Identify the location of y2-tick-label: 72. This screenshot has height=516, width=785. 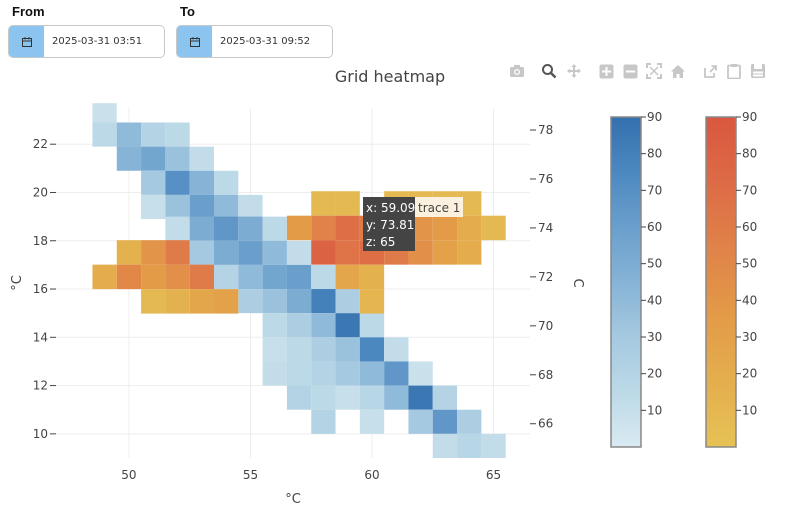
(545, 277).